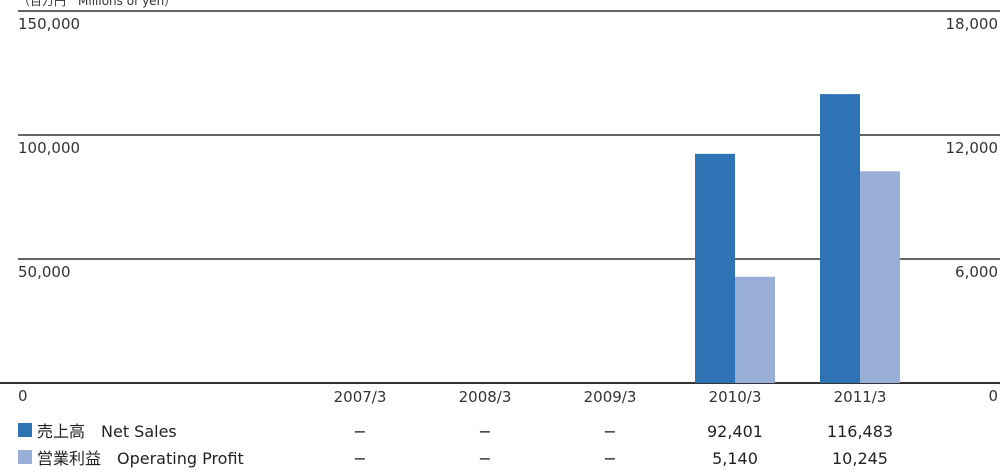  I want to click on y-right-tick-label: 18,000, so click(972, 24).